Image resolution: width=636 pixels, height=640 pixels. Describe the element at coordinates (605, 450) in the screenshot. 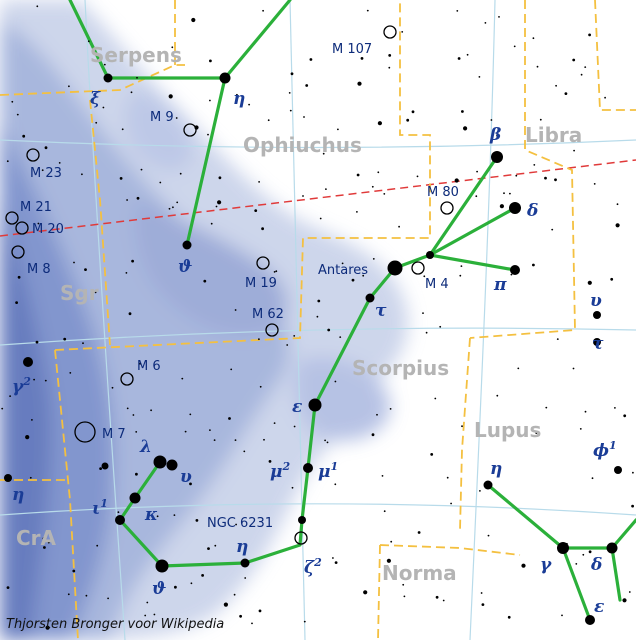

I see `label-phi1: ϕ1` at that location.